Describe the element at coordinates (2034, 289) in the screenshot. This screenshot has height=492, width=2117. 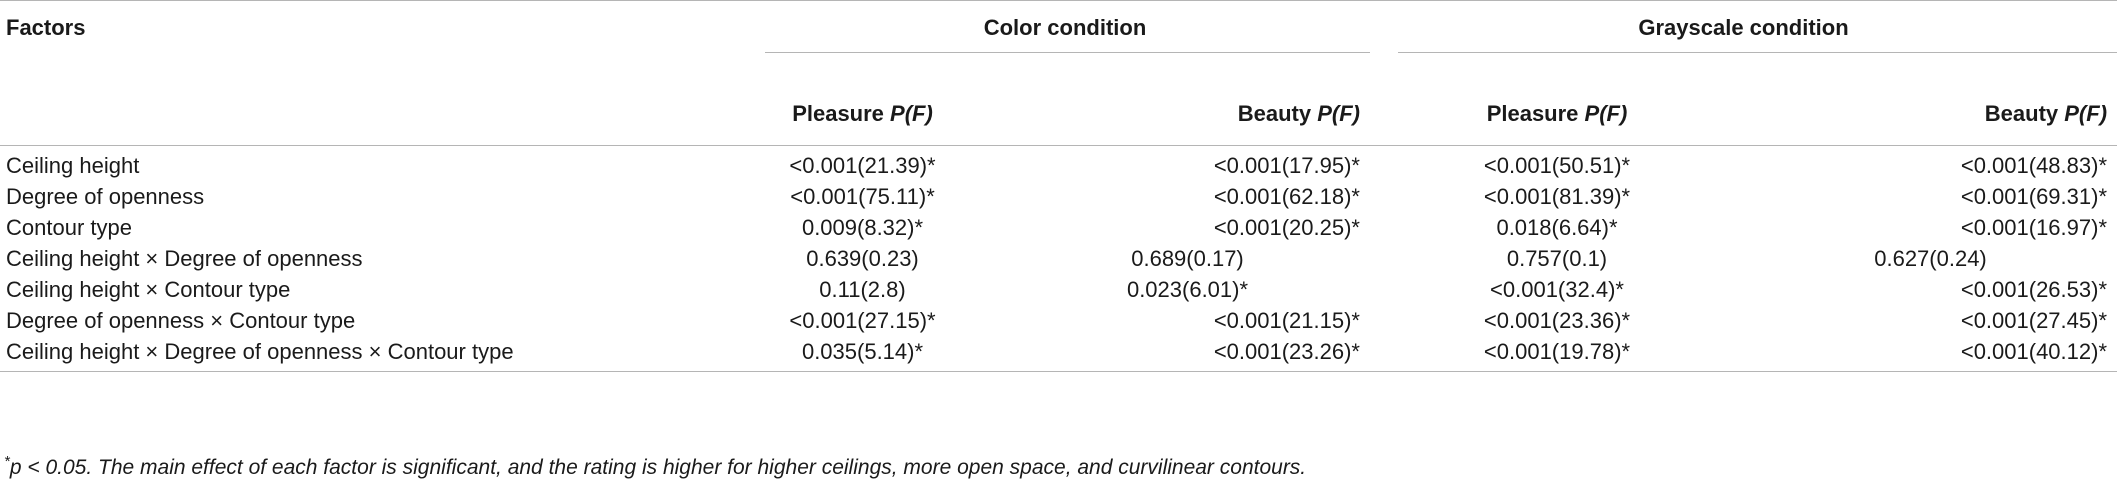
I see `grayscale-beauty-cell: <0.001(26.53)*` at that location.